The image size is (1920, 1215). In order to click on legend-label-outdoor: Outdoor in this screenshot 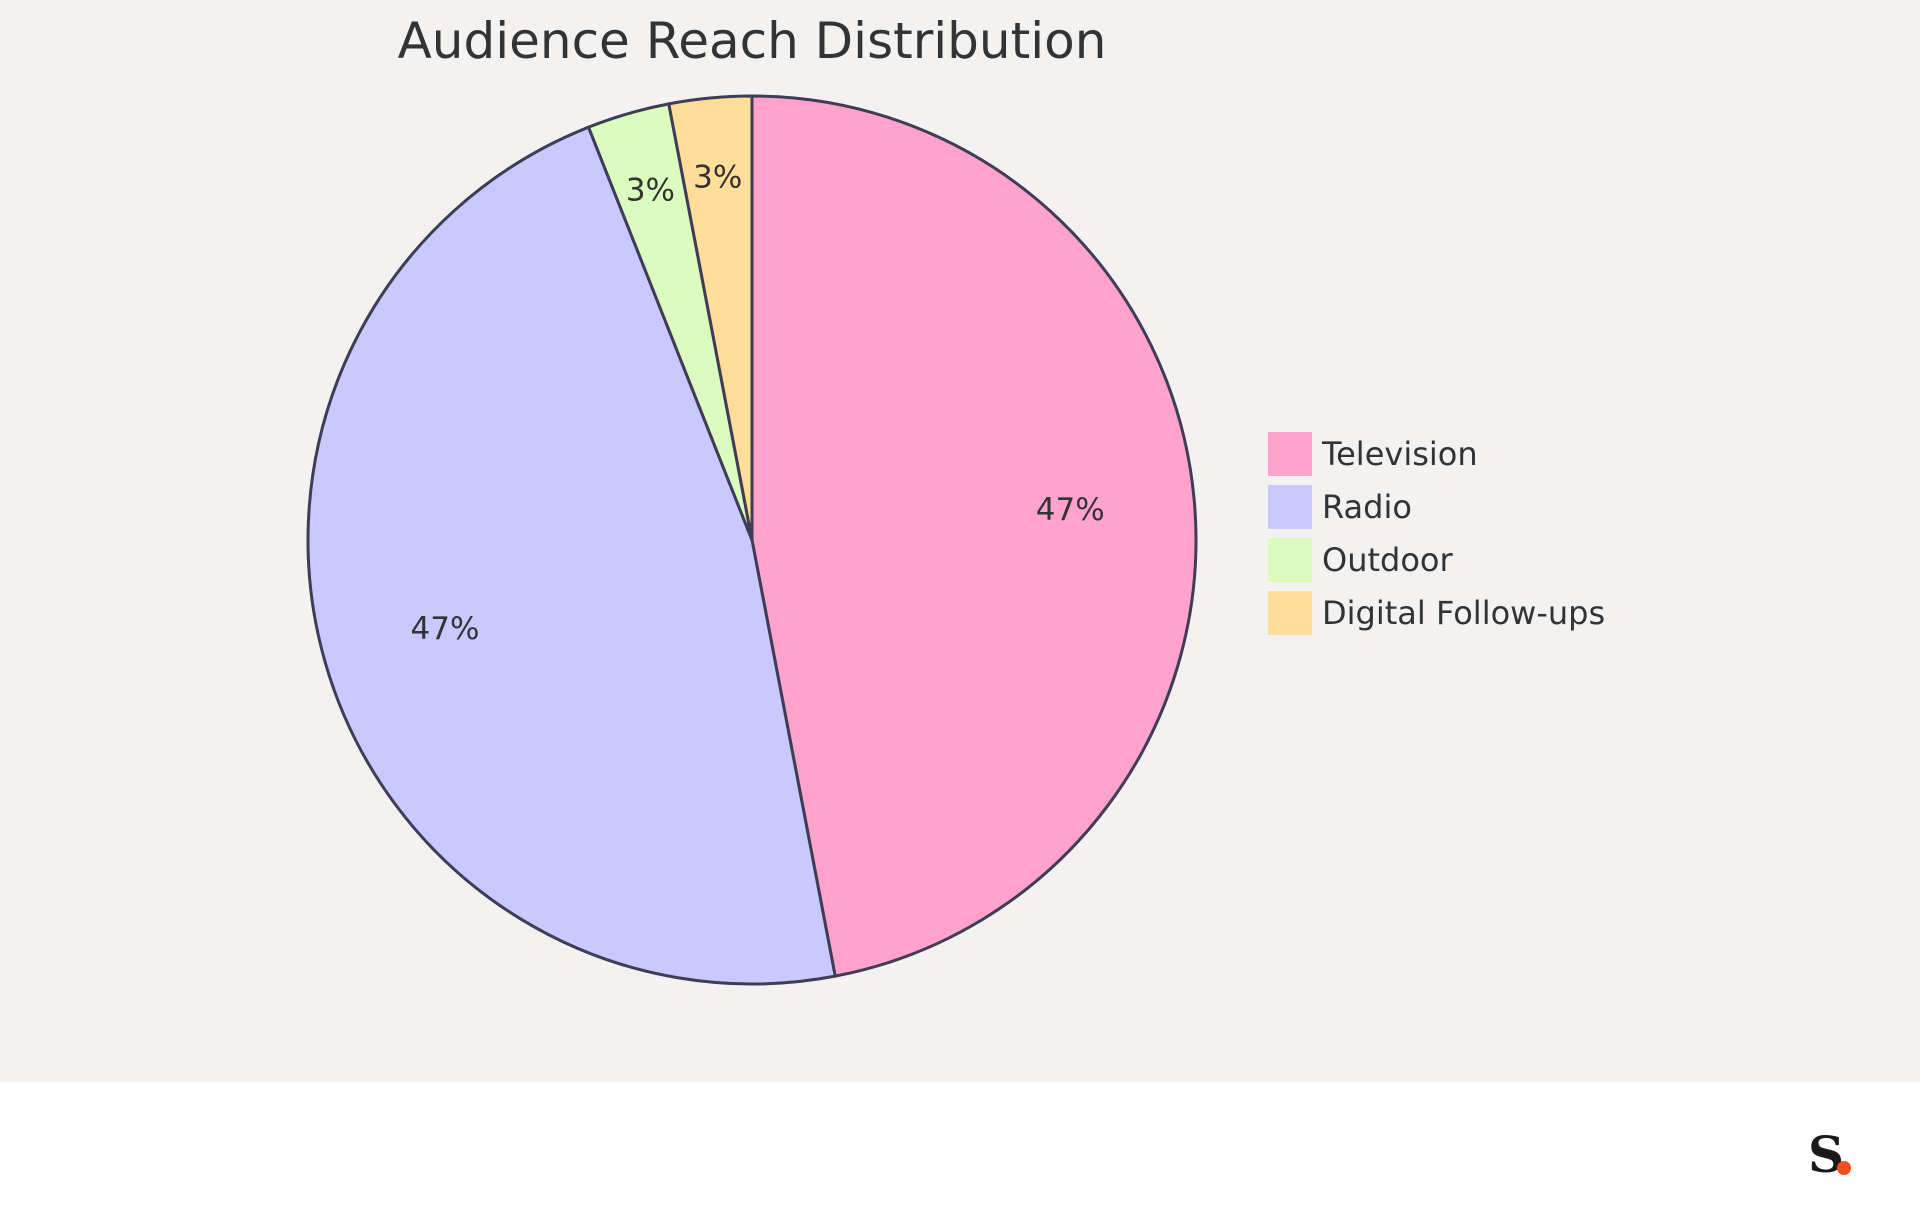, I will do `click(1387, 560)`.